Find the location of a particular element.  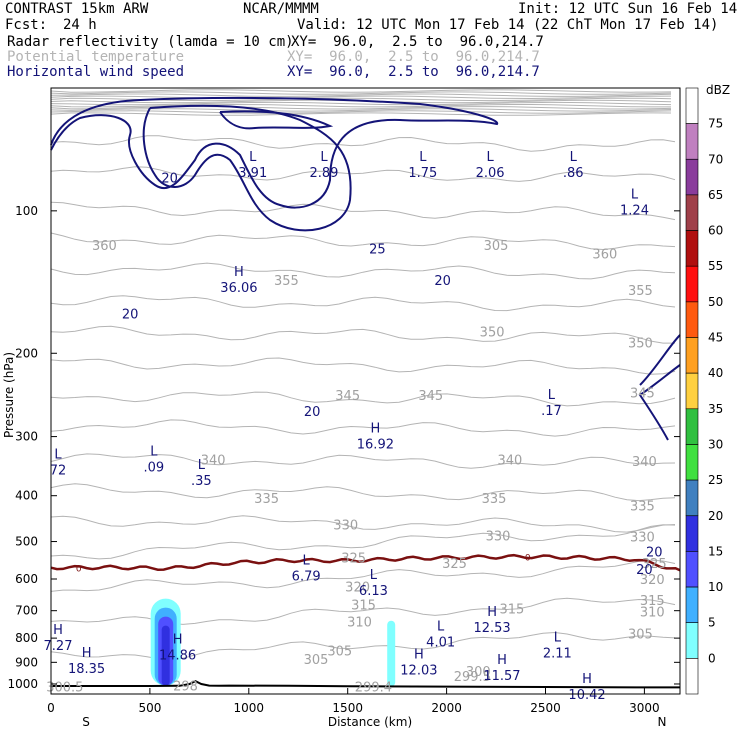

theta-label: 299.4 is located at coordinates (373, 687).